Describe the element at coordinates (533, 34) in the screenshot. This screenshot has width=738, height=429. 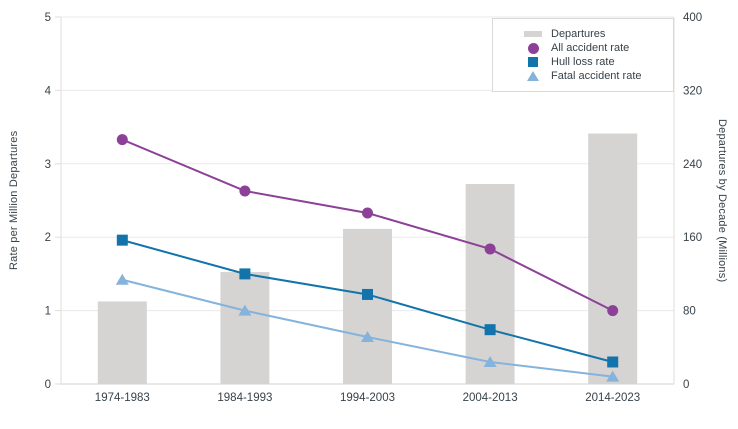
I see `departures-swatch-icon` at that location.